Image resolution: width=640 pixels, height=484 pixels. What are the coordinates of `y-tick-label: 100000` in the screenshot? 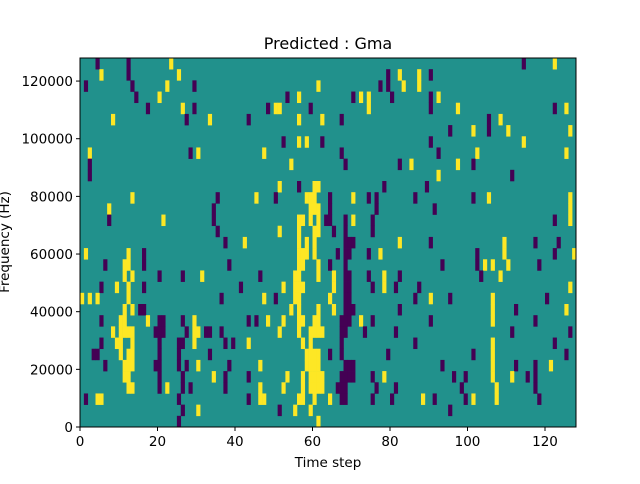 It's located at (47, 140).